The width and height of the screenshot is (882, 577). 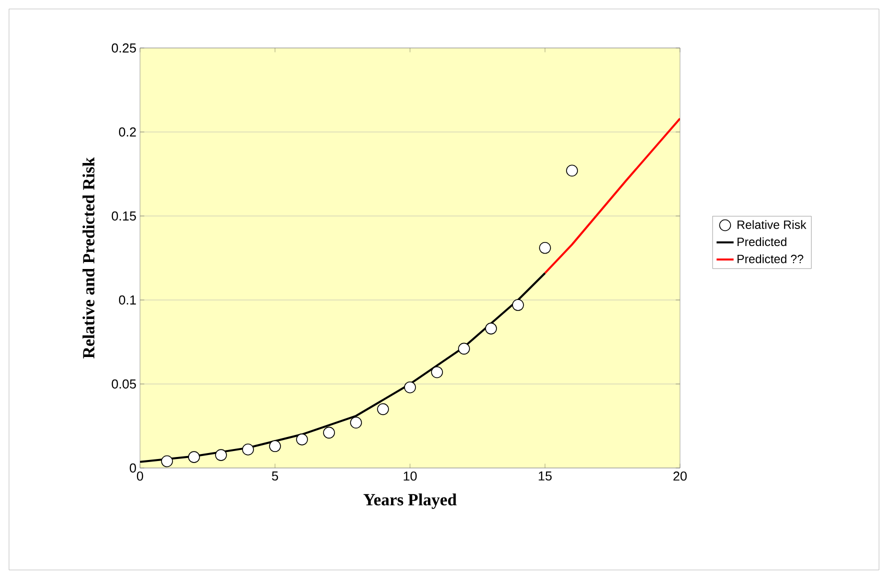 What do you see at coordinates (127, 132) in the screenshot?
I see `y-tick-label: 0.2` at bounding box center [127, 132].